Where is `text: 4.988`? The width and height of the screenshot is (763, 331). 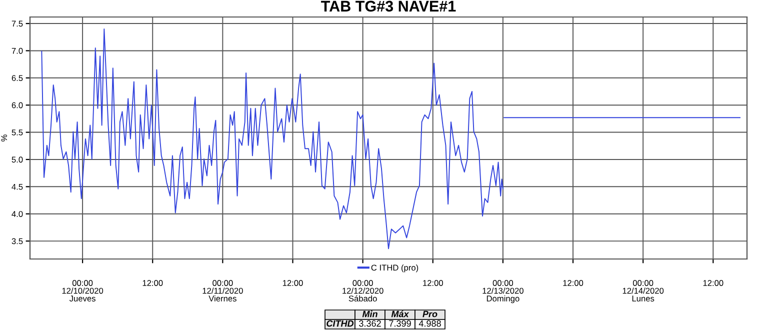 text: 4.988 is located at coordinates (429, 323).